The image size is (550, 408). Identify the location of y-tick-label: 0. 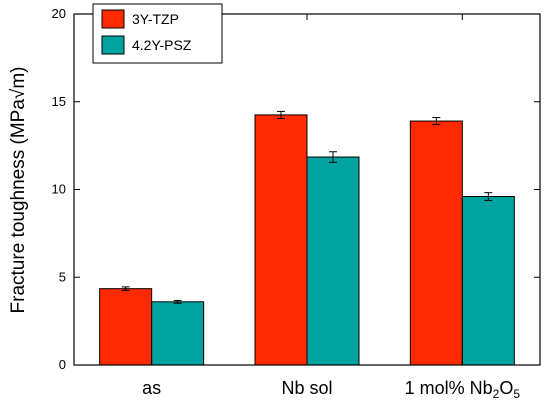
(62, 364).